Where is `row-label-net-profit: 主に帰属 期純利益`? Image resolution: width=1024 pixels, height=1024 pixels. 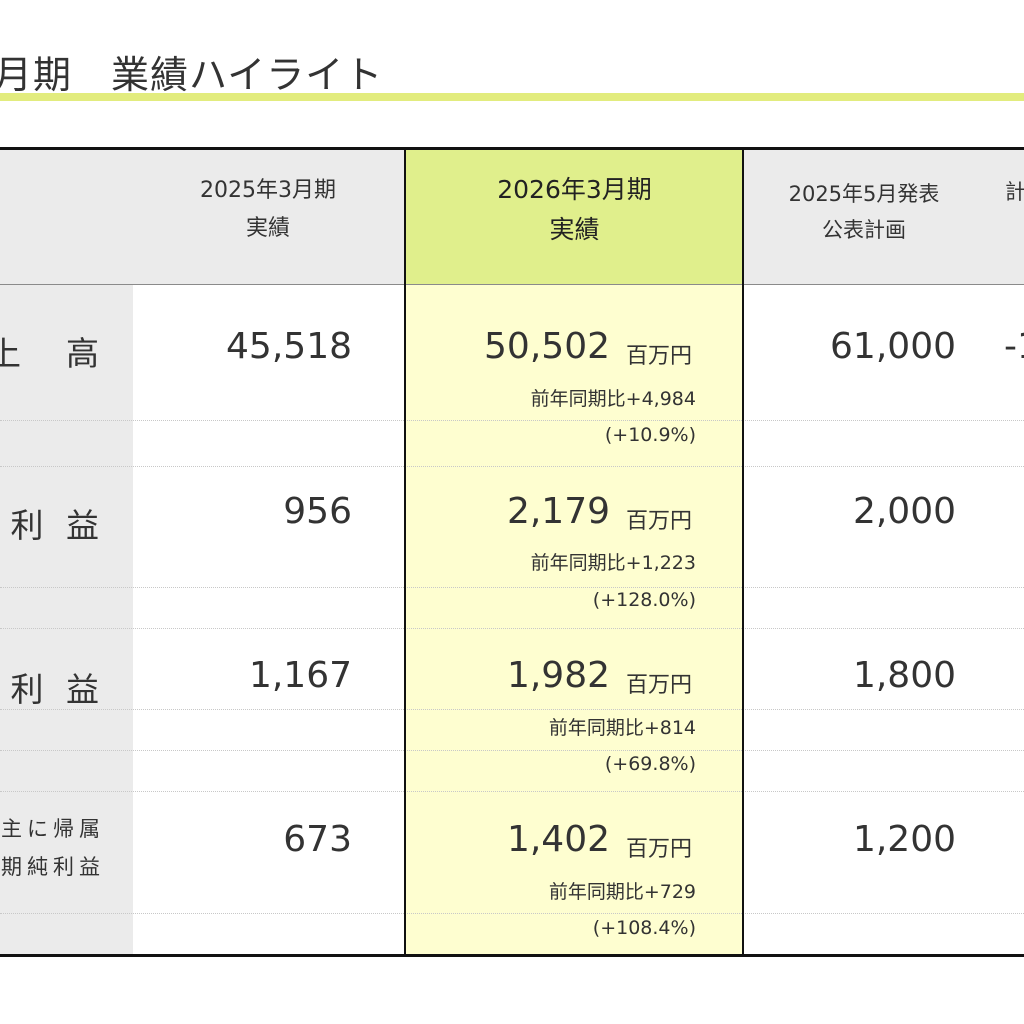
row-label-net-profit: 主に帰属 期純利益 is located at coordinates (53, 848).